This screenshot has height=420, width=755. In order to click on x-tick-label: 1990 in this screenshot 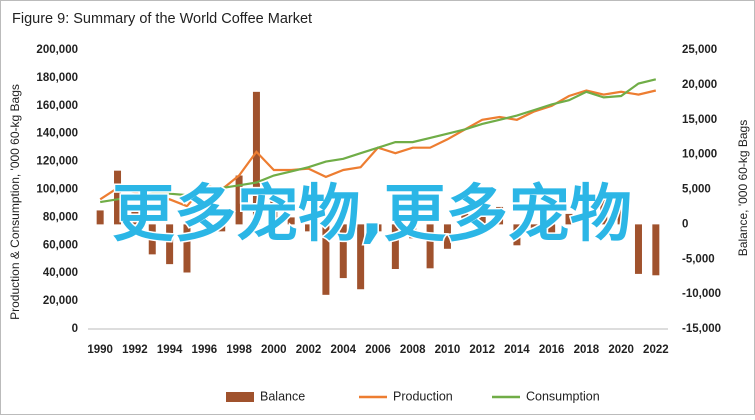, I will do `click(100, 350)`.